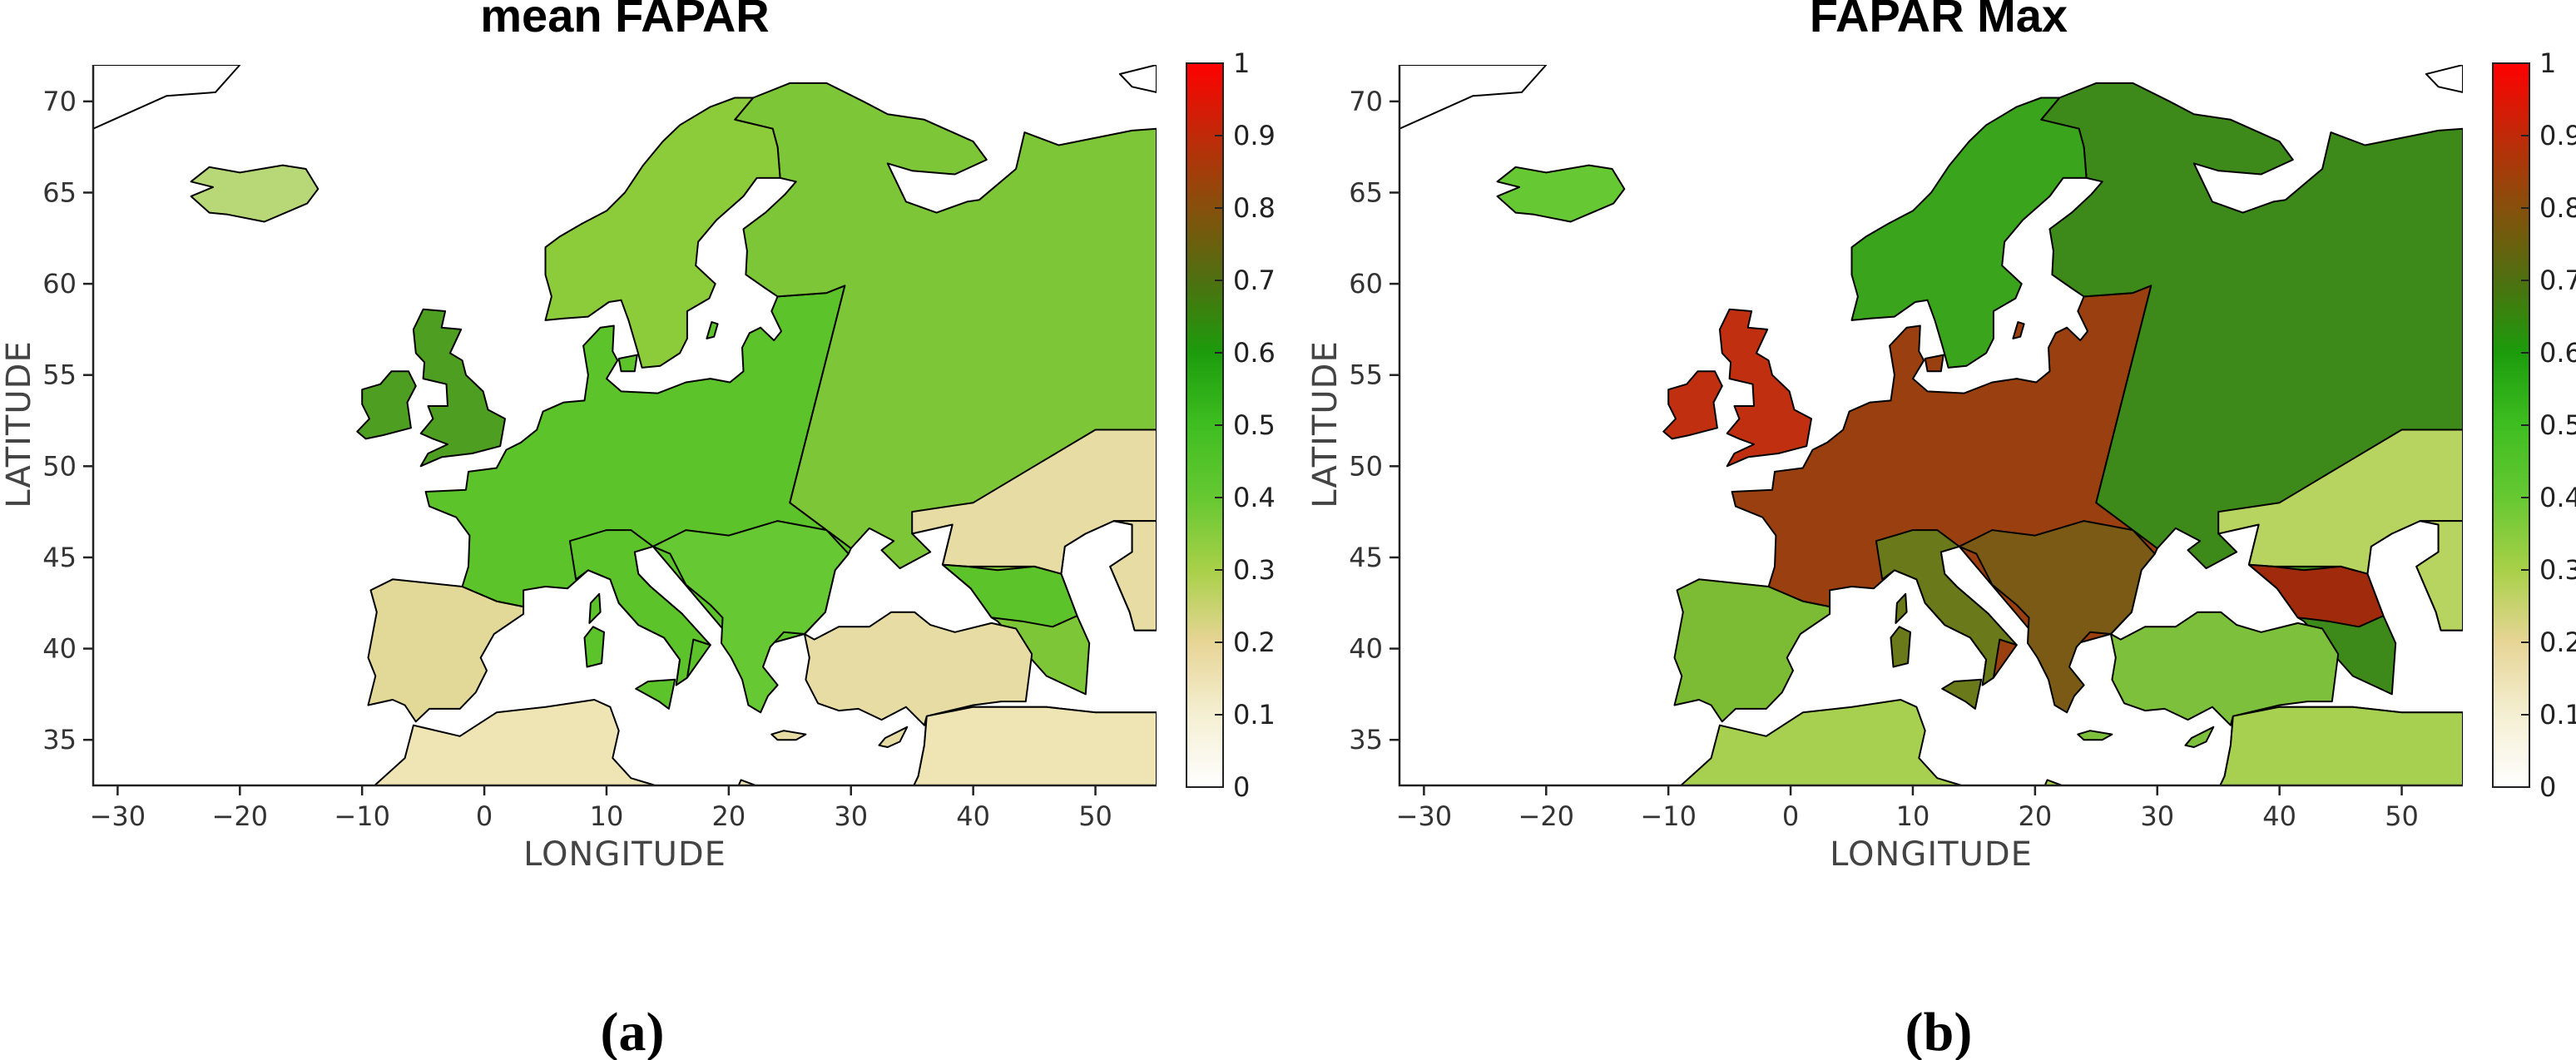 The image size is (2576, 1060). What do you see at coordinates (1242, 787) in the screenshot?
I see `colorbar-tick-label: 0` at bounding box center [1242, 787].